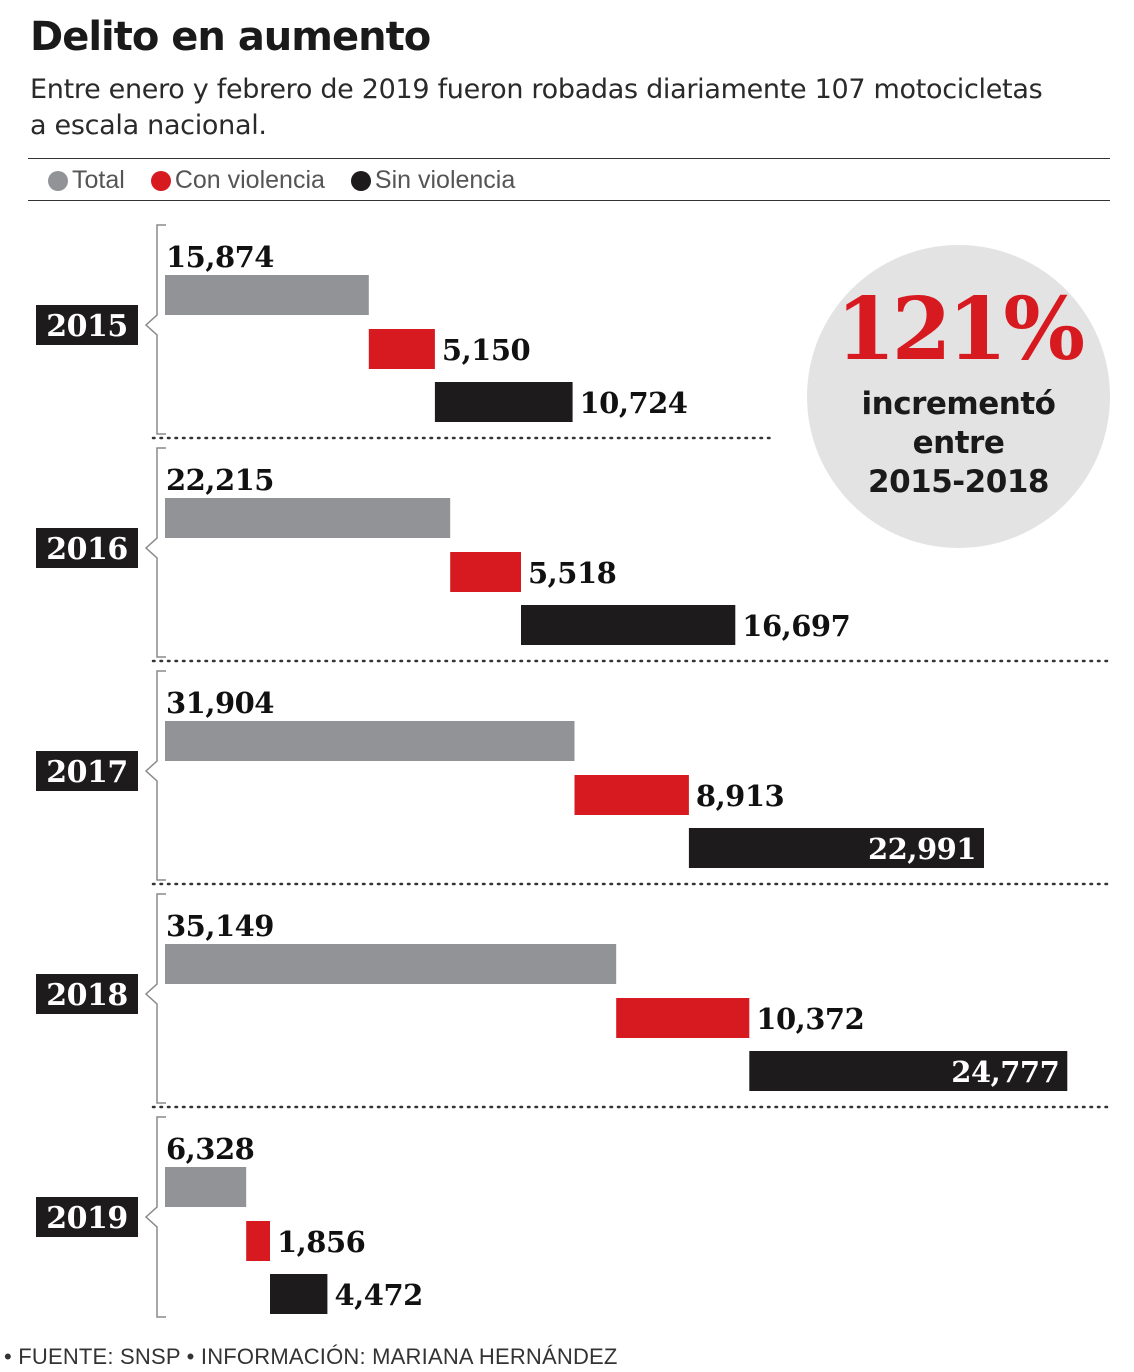  I want to click on bar-con-violencia-2017, so click(631, 795).